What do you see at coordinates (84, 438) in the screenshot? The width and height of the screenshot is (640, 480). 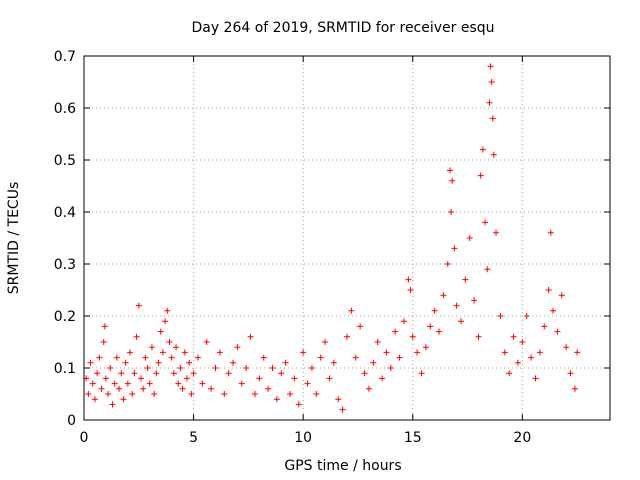 I see `x-tick-label: 0` at bounding box center [84, 438].